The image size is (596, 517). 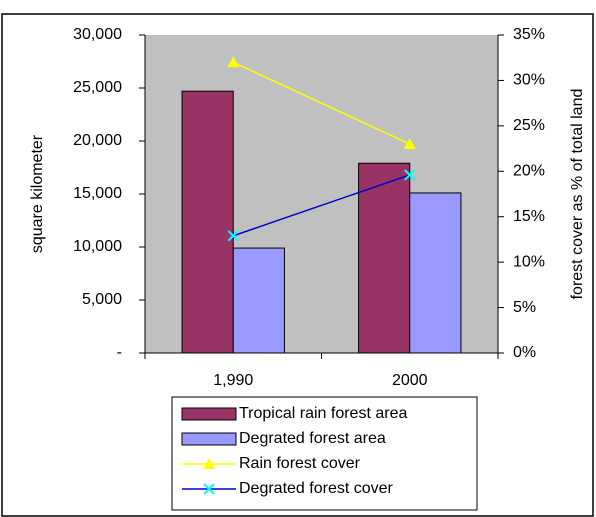 What do you see at coordinates (97, 140) in the screenshot?
I see `y-tick-label: 20,000` at bounding box center [97, 140].